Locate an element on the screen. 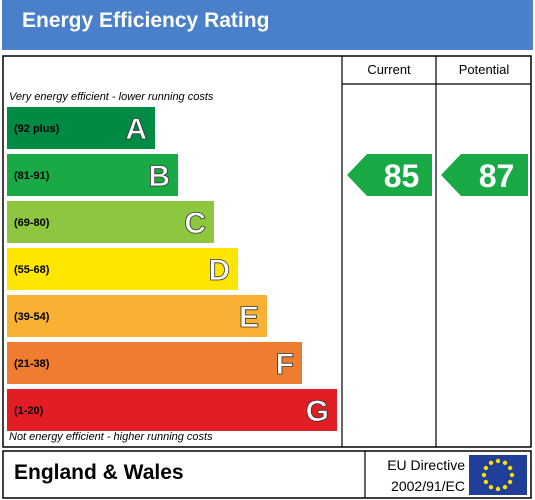 The width and height of the screenshot is (535, 500). band-range-a: (92 plus) is located at coordinates (37, 129).